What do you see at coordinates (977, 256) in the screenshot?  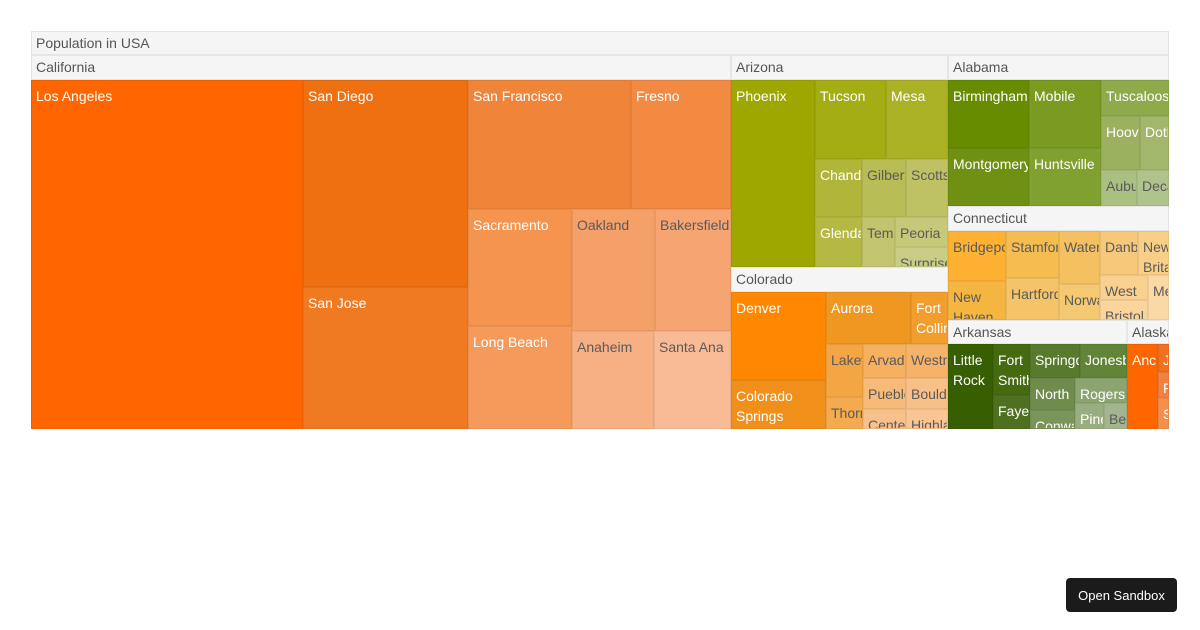 I see `tile-bridgeport: Bridgeport` at bounding box center [977, 256].